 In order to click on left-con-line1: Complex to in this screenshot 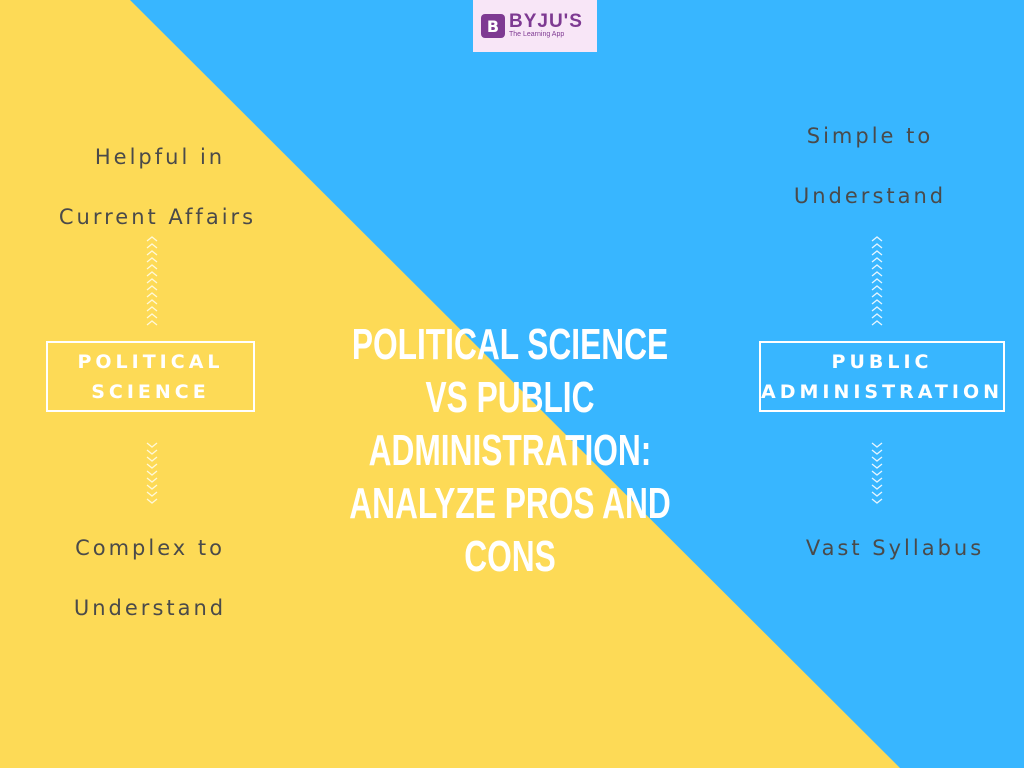, I will do `click(150, 548)`.